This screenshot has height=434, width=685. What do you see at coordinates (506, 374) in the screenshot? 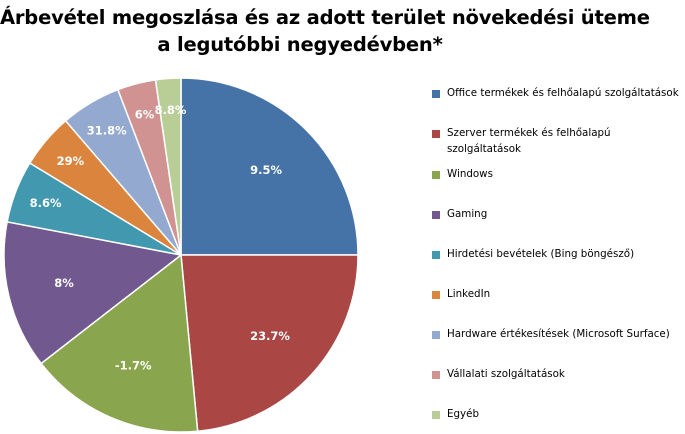
I see `legend-label-8: Vállalati szolgáltatások` at bounding box center [506, 374].